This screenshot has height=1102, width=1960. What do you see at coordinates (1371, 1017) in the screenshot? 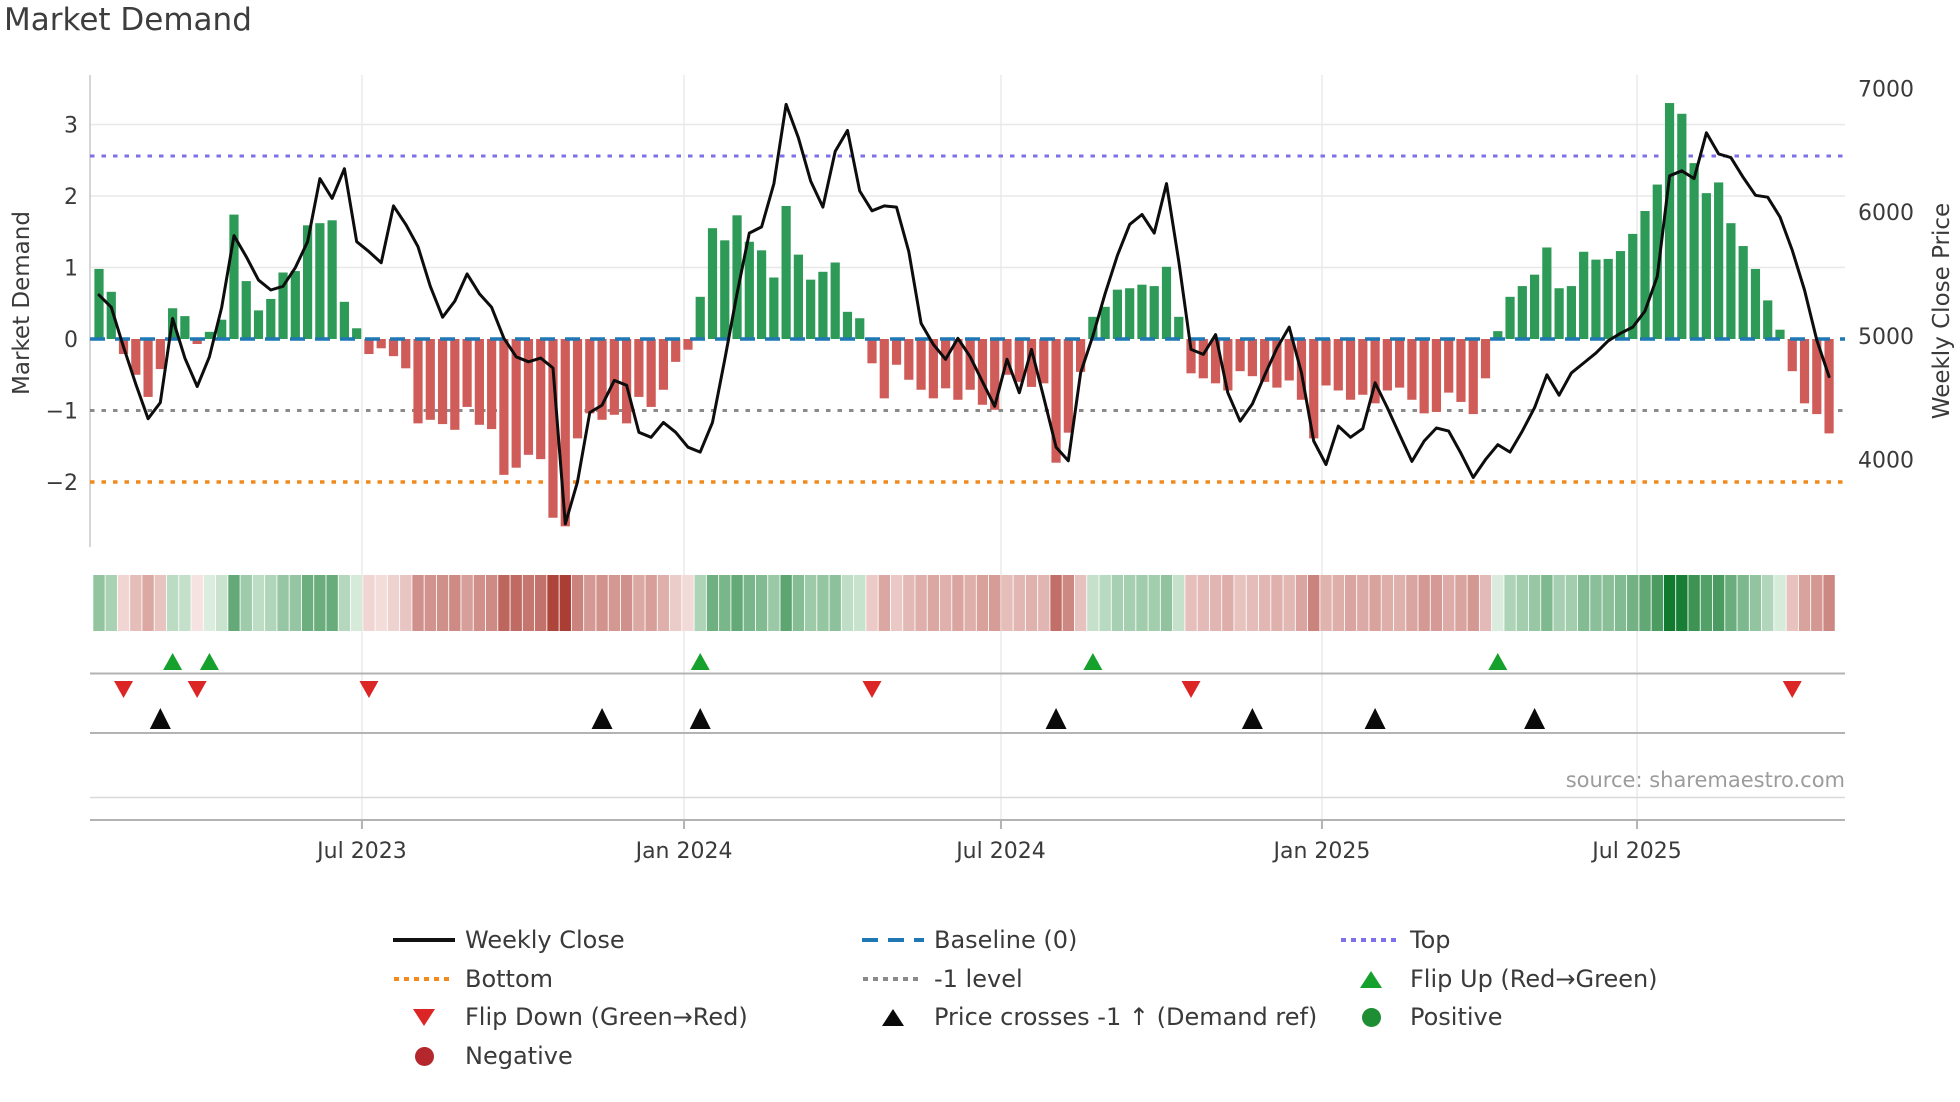
I see `positive-circle-icon` at bounding box center [1371, 1017].